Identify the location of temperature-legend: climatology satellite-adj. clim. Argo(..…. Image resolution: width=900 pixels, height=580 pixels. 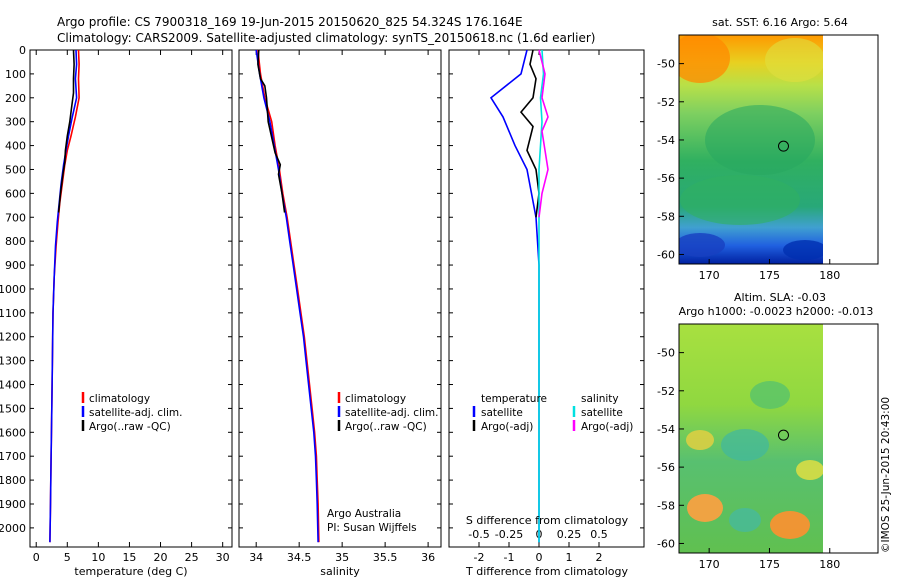
(131, 412).